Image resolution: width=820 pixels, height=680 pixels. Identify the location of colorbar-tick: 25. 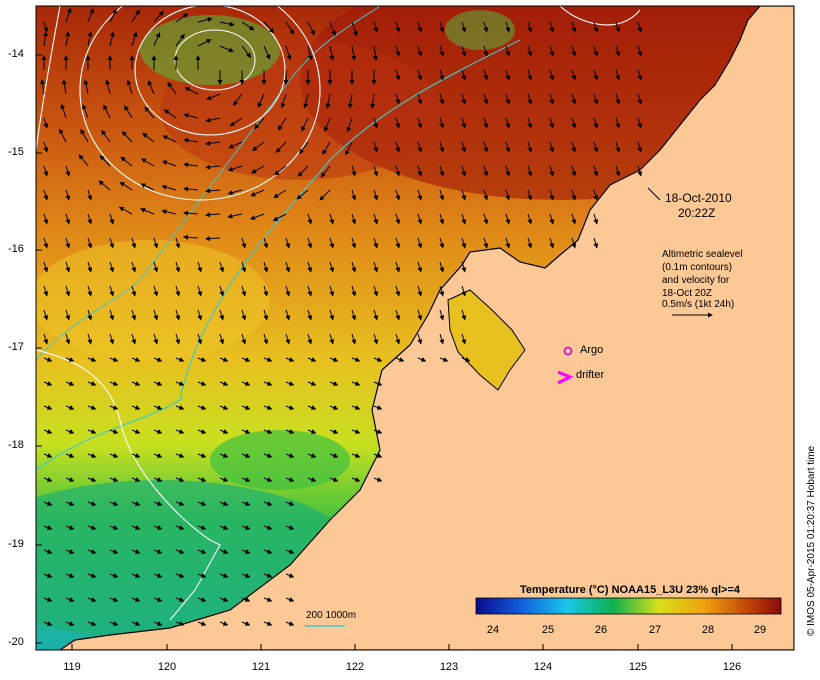
(548, 630).